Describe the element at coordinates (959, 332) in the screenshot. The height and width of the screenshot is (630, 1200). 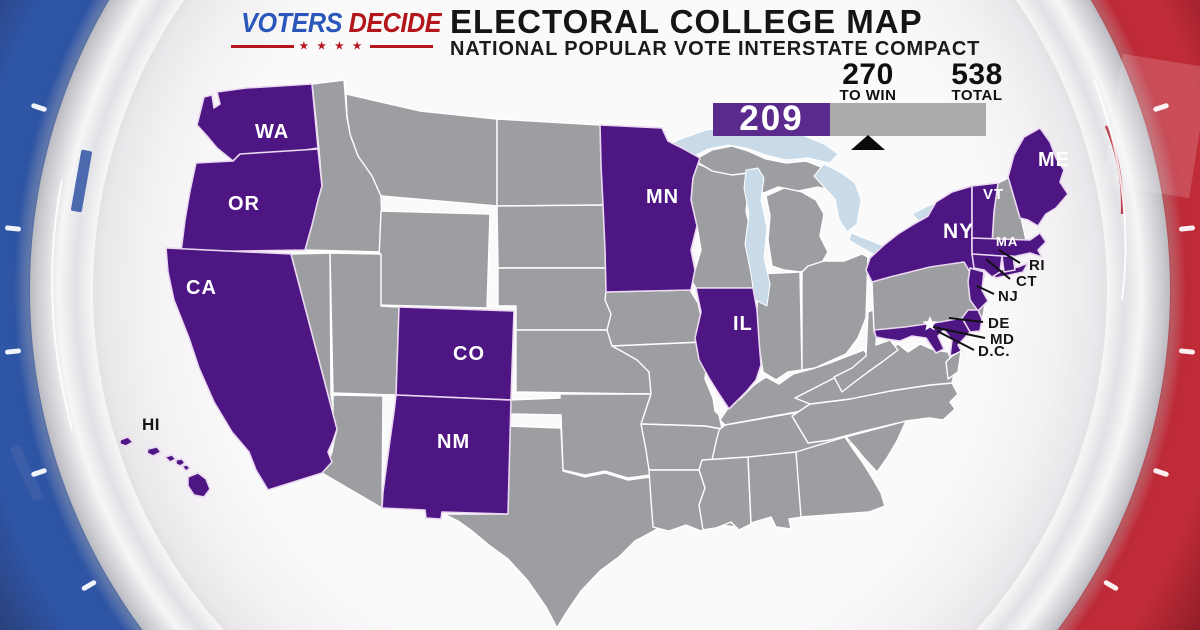
I see `callout-line-md` at that location.